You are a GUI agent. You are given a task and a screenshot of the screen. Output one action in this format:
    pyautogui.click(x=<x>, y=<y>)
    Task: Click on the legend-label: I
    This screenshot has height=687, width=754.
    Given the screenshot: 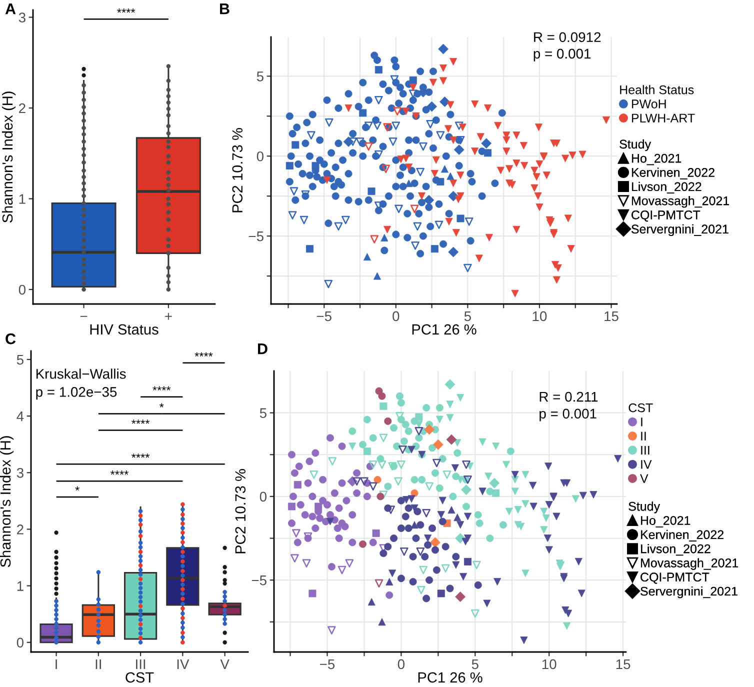 What is the action you would take?
    pyautogui.click(x=641, y=422)
    